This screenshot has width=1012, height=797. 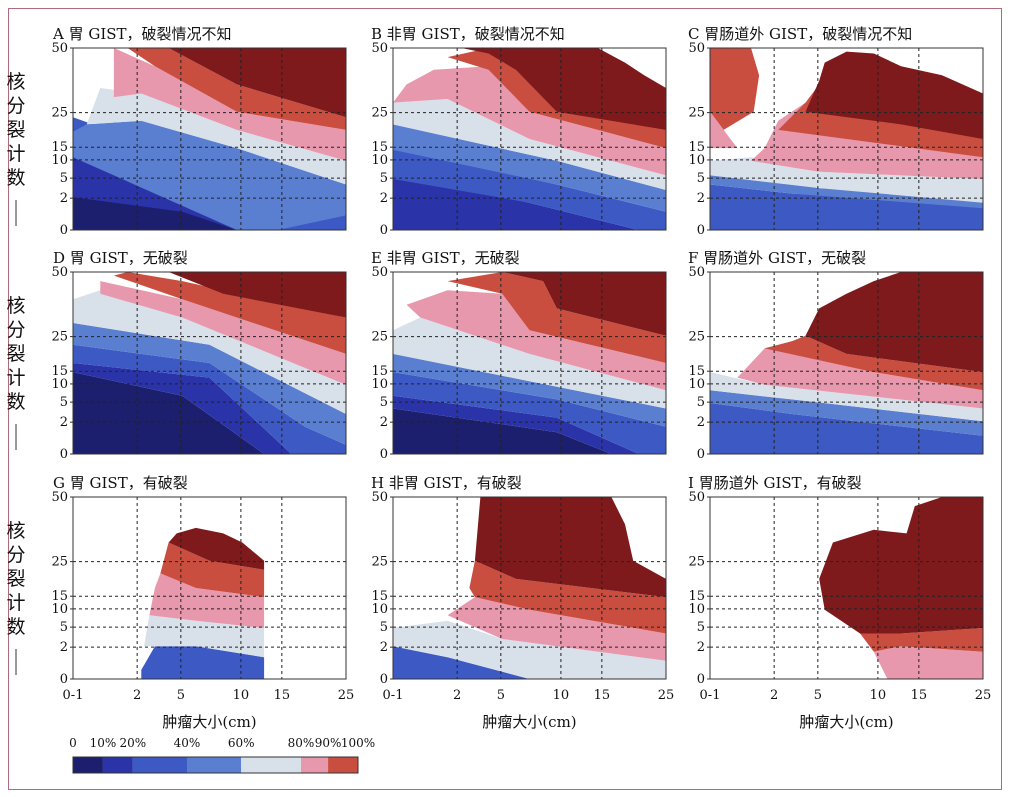 I want to click on legend-label: 40%, so click(x=187, y=743).